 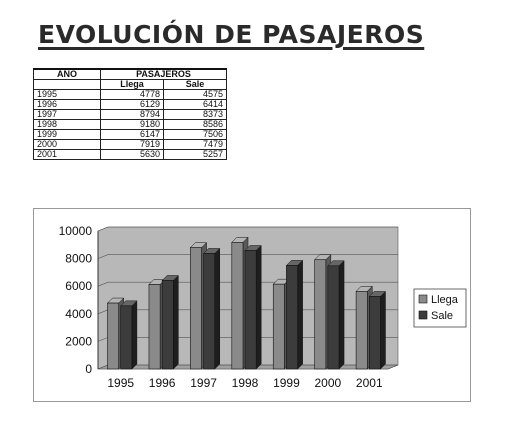 What do you see at coordinates (78, 286) in the screenshot?
I see `y-tick-label: 6000` at bounding box center [78, 286].